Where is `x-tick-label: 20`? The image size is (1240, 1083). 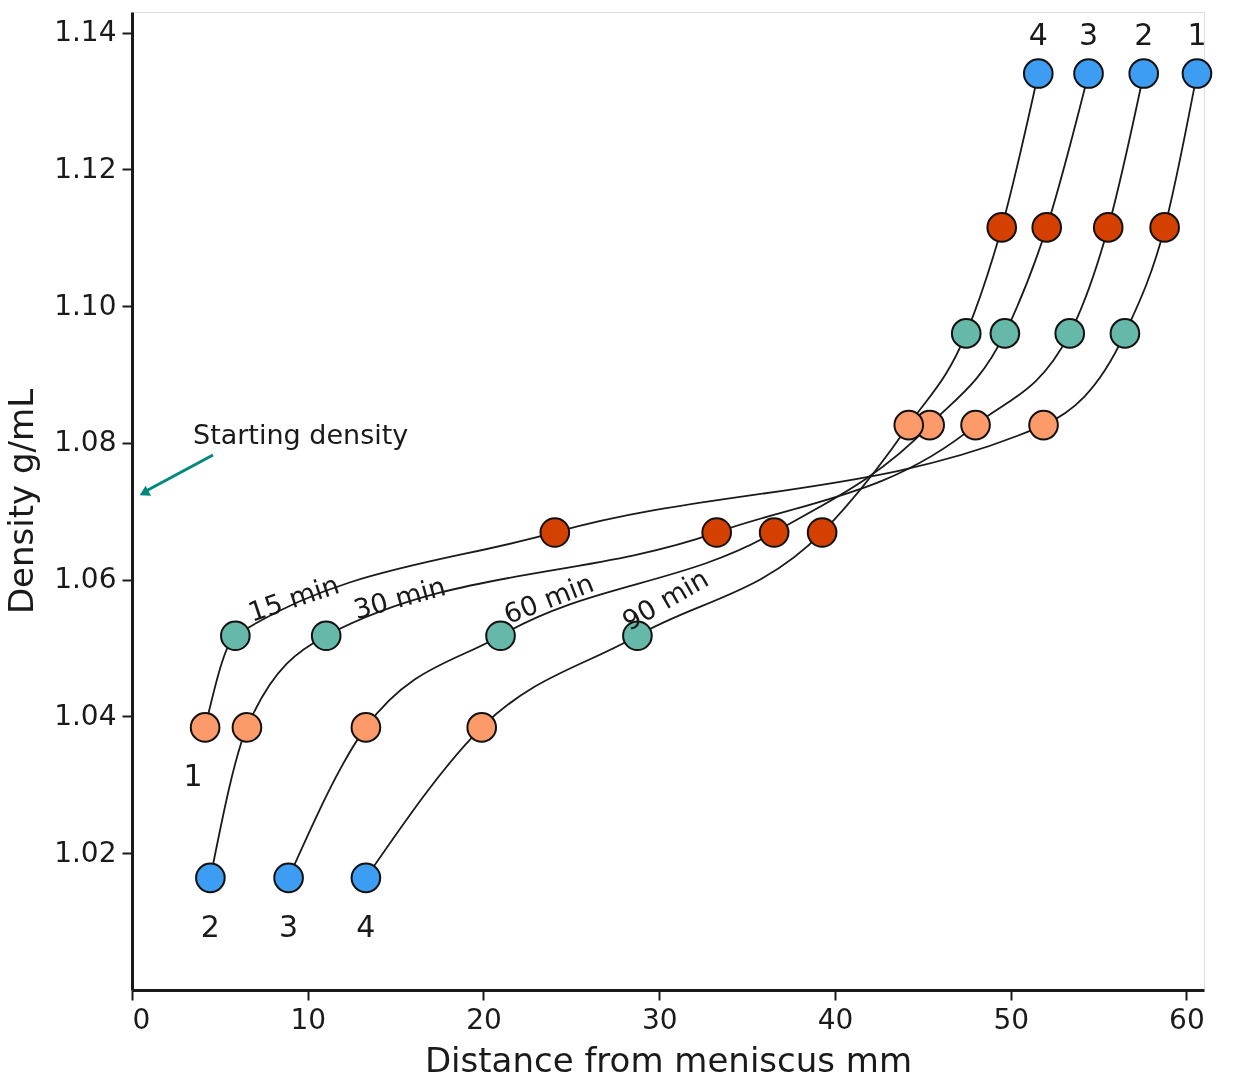
x-tick-label: 20 is located at coordinates (484, 1019).